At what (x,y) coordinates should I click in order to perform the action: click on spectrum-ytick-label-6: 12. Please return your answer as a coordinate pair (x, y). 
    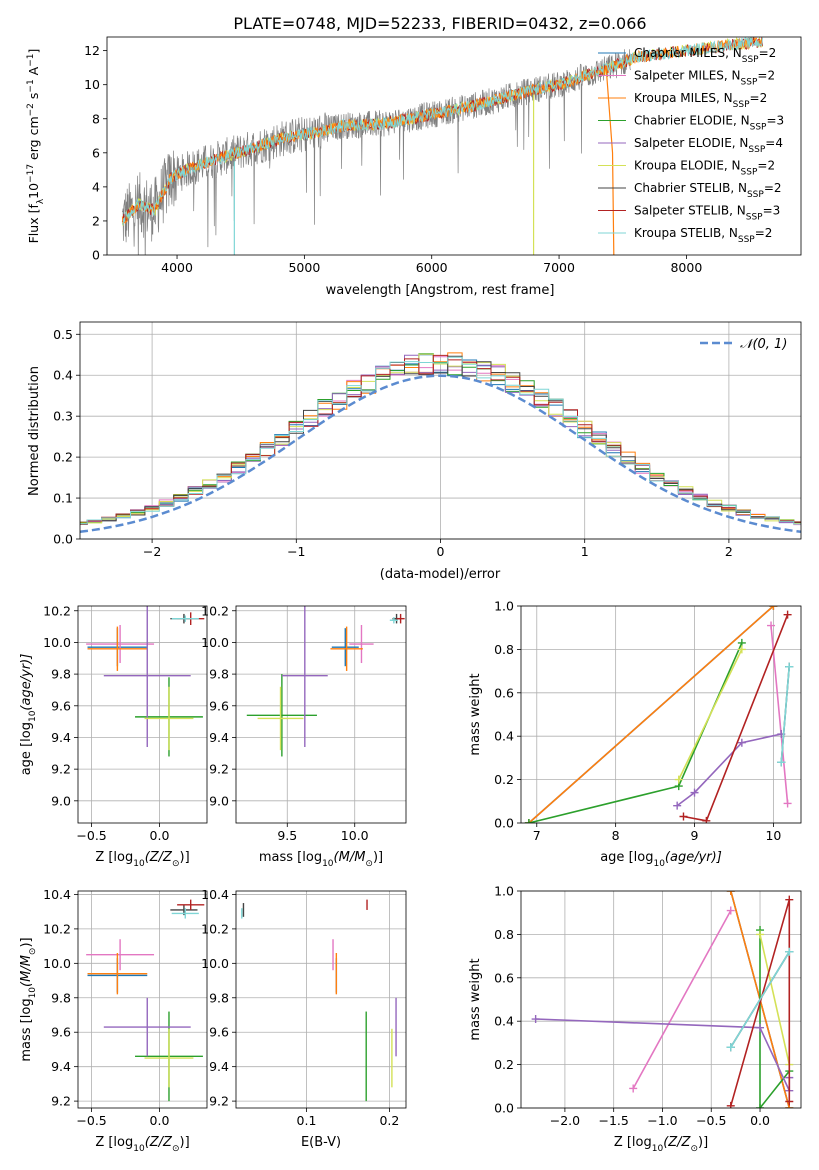
    Looking at the image, I should click on (92, 50).